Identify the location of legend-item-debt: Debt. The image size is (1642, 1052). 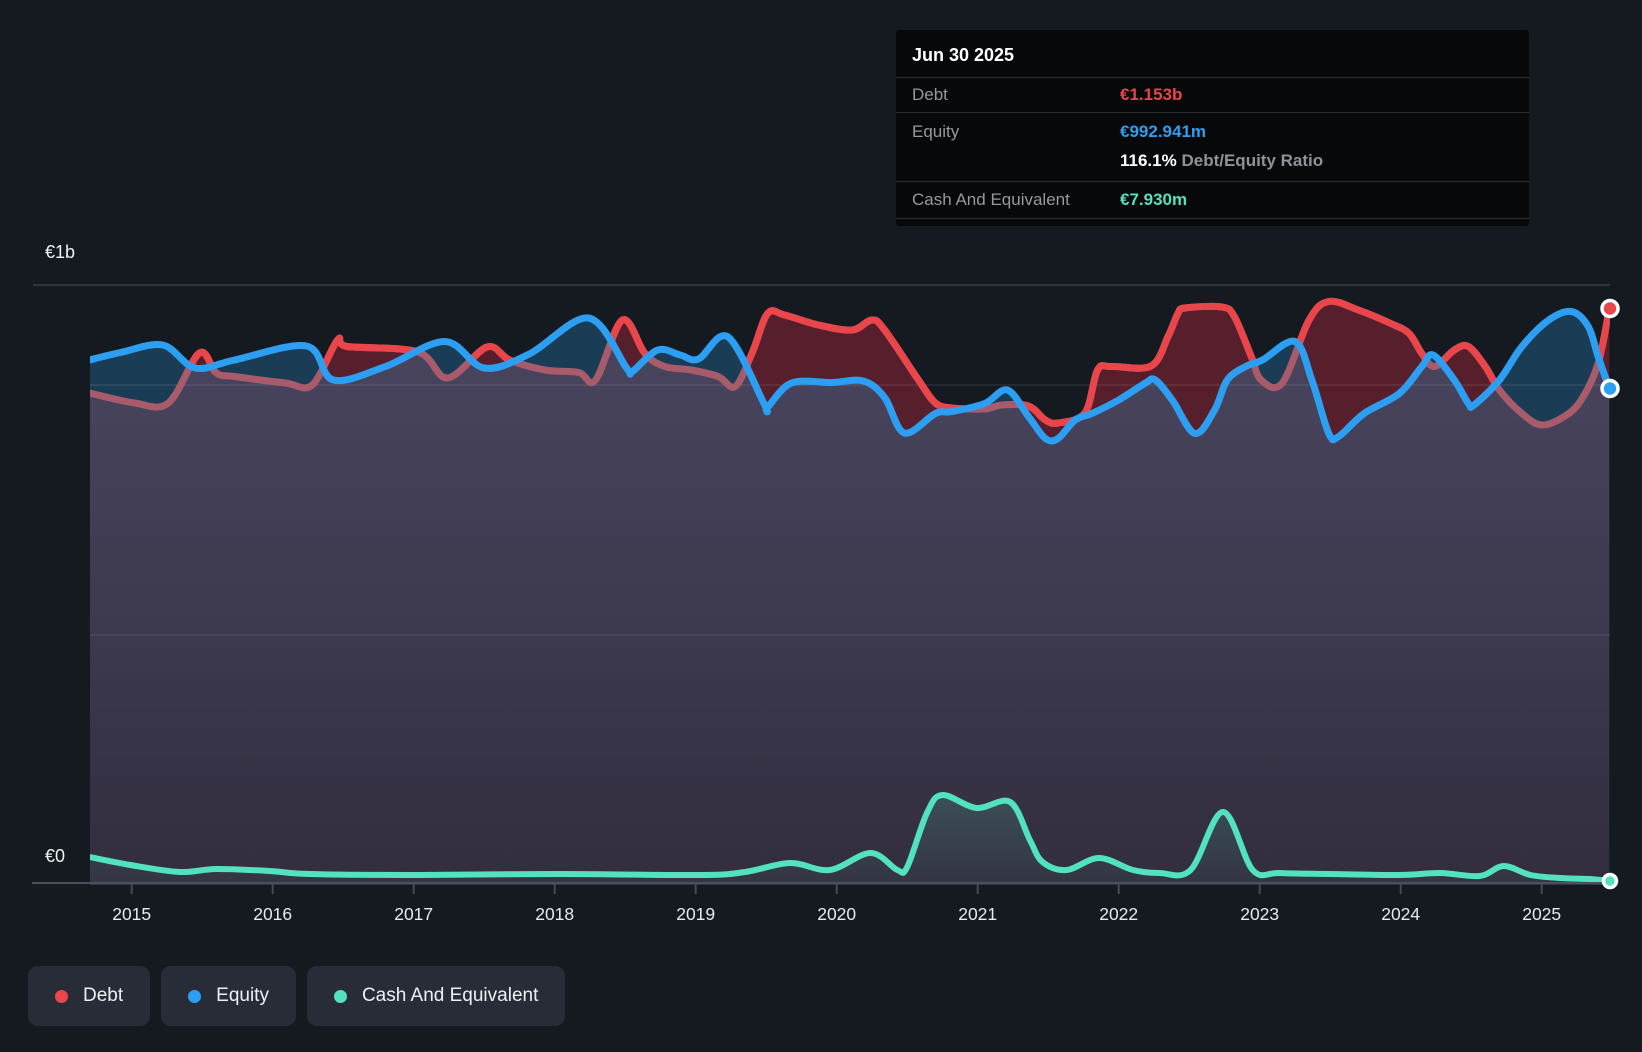
(89, 996).